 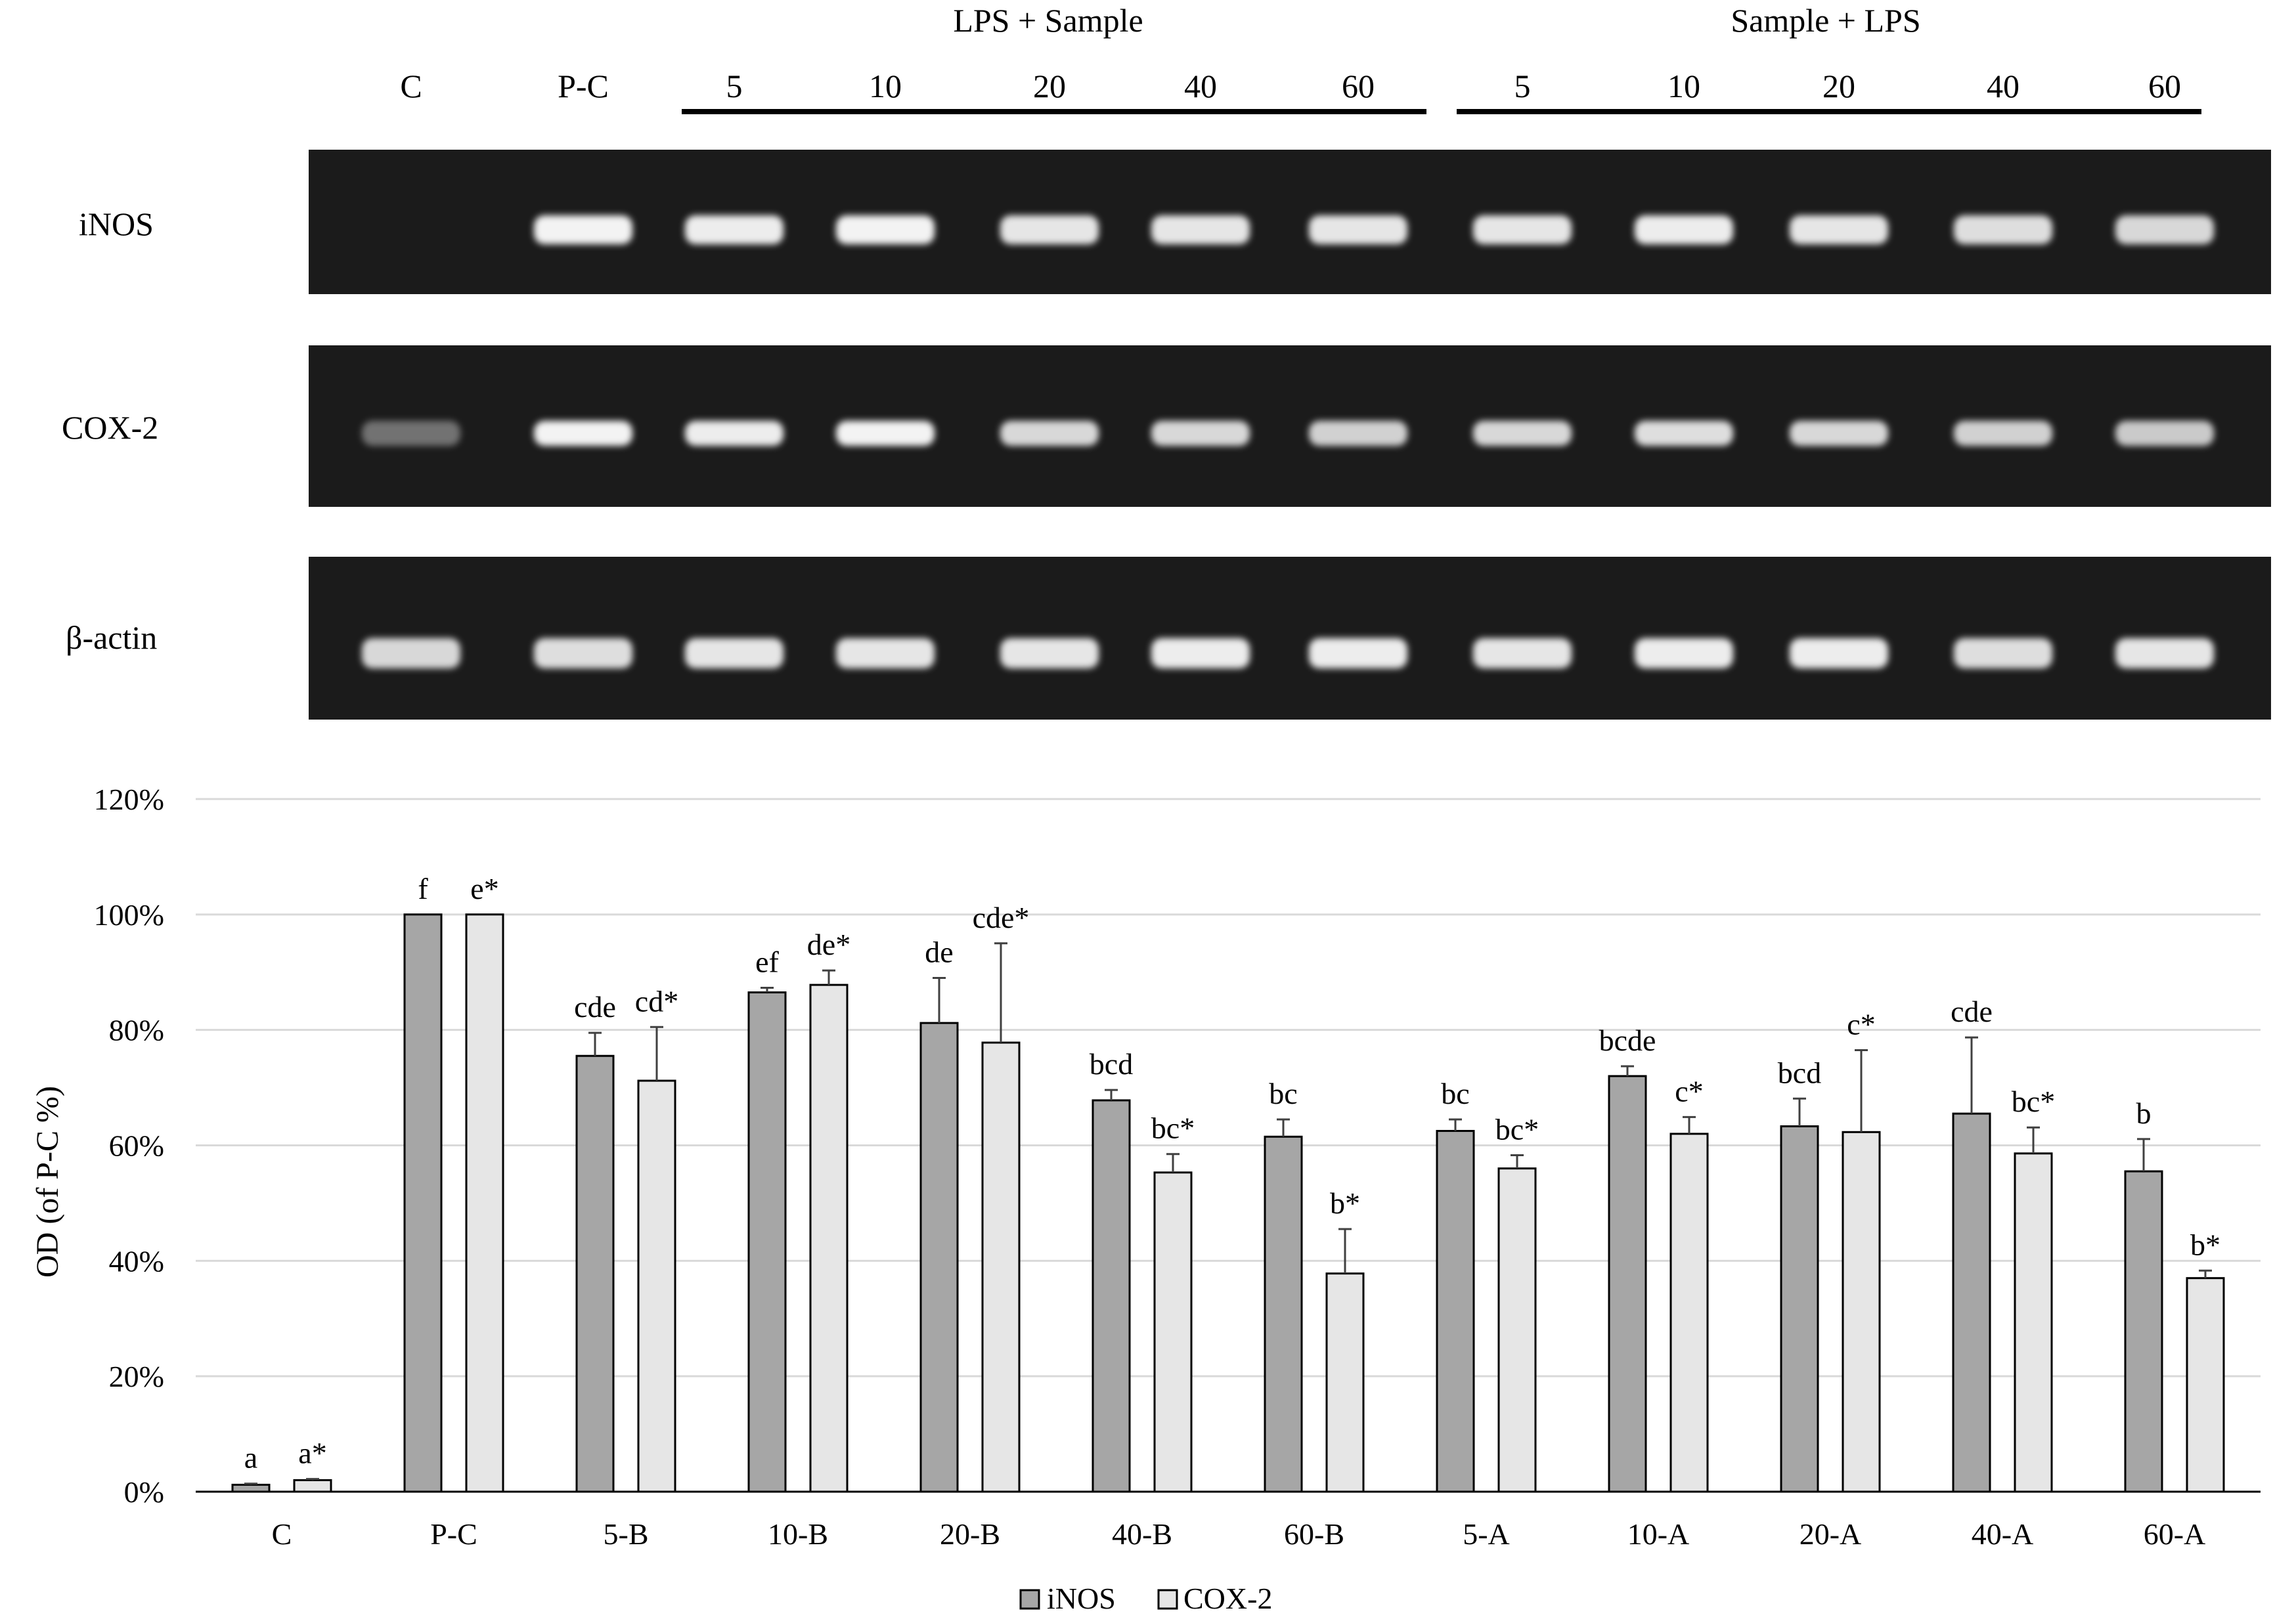 What do you see at coordinates (798, 1534) in the screenshot?
I see `x-tick-label: 10-B` at bounding box center [798, 1534].